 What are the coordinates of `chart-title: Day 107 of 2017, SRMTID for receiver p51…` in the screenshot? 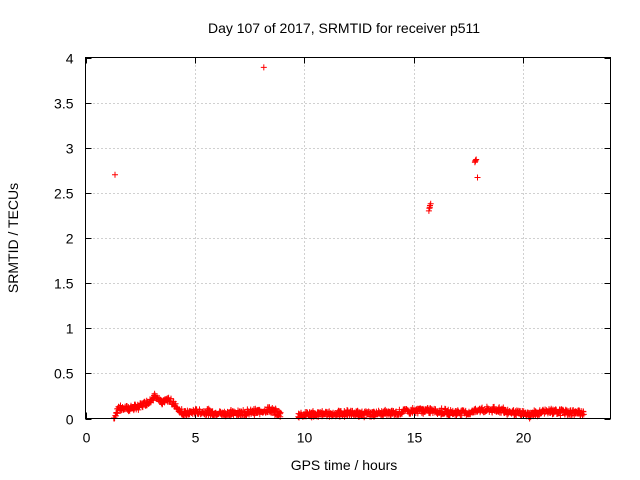 It's located at (344, 28).